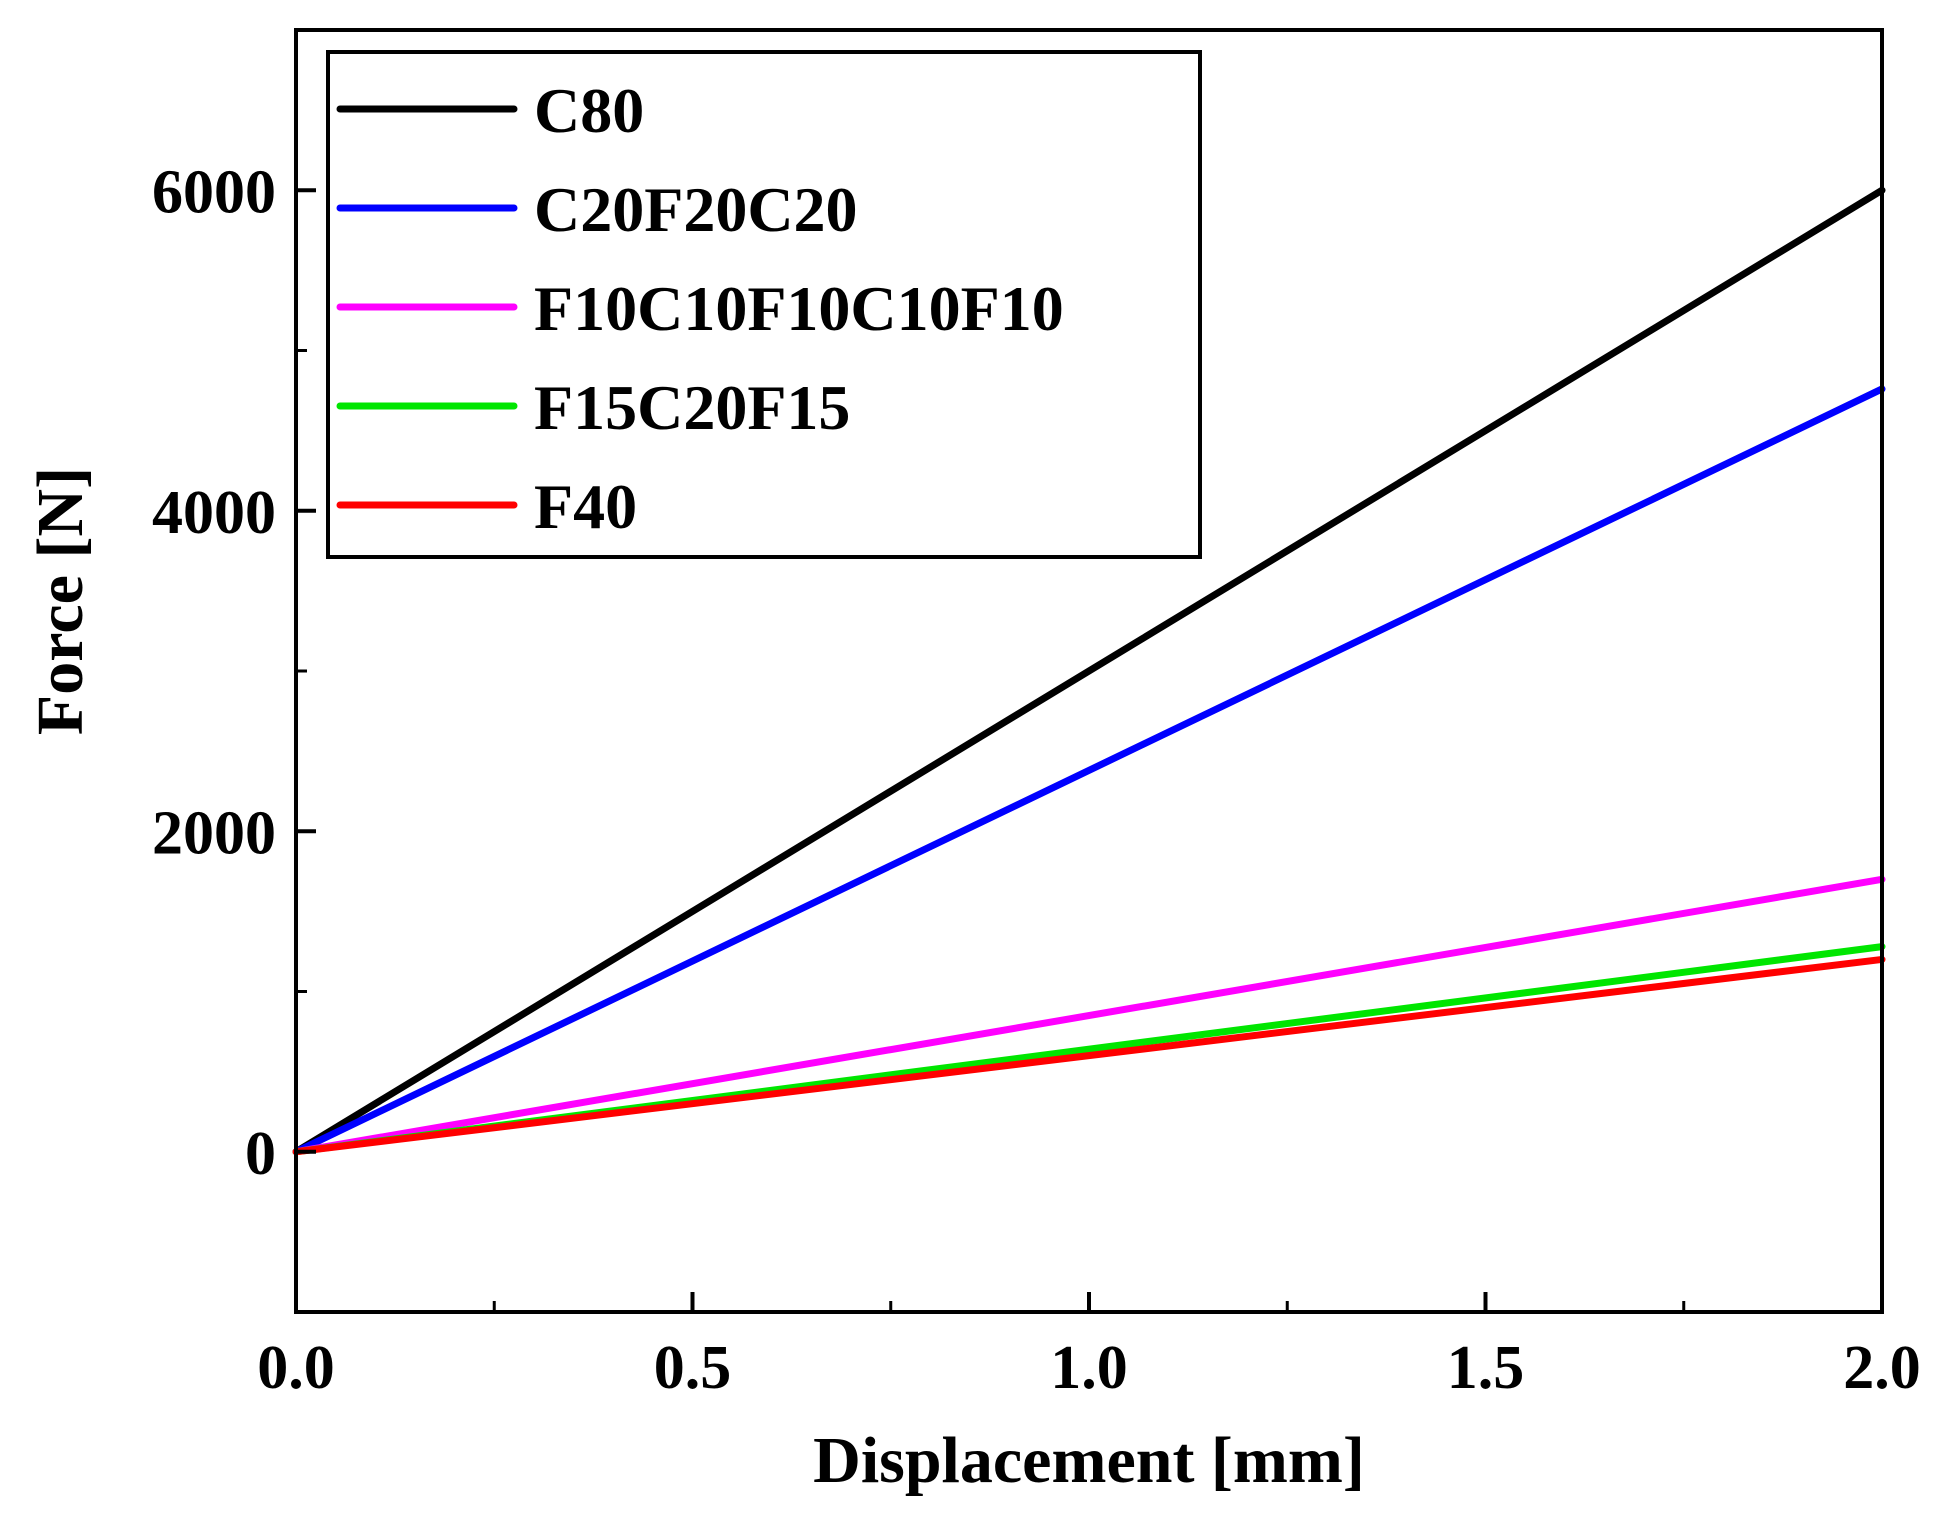 The image size is (1943, 1526). I want to click on y-tick-label: 4000, so click(214, 513).